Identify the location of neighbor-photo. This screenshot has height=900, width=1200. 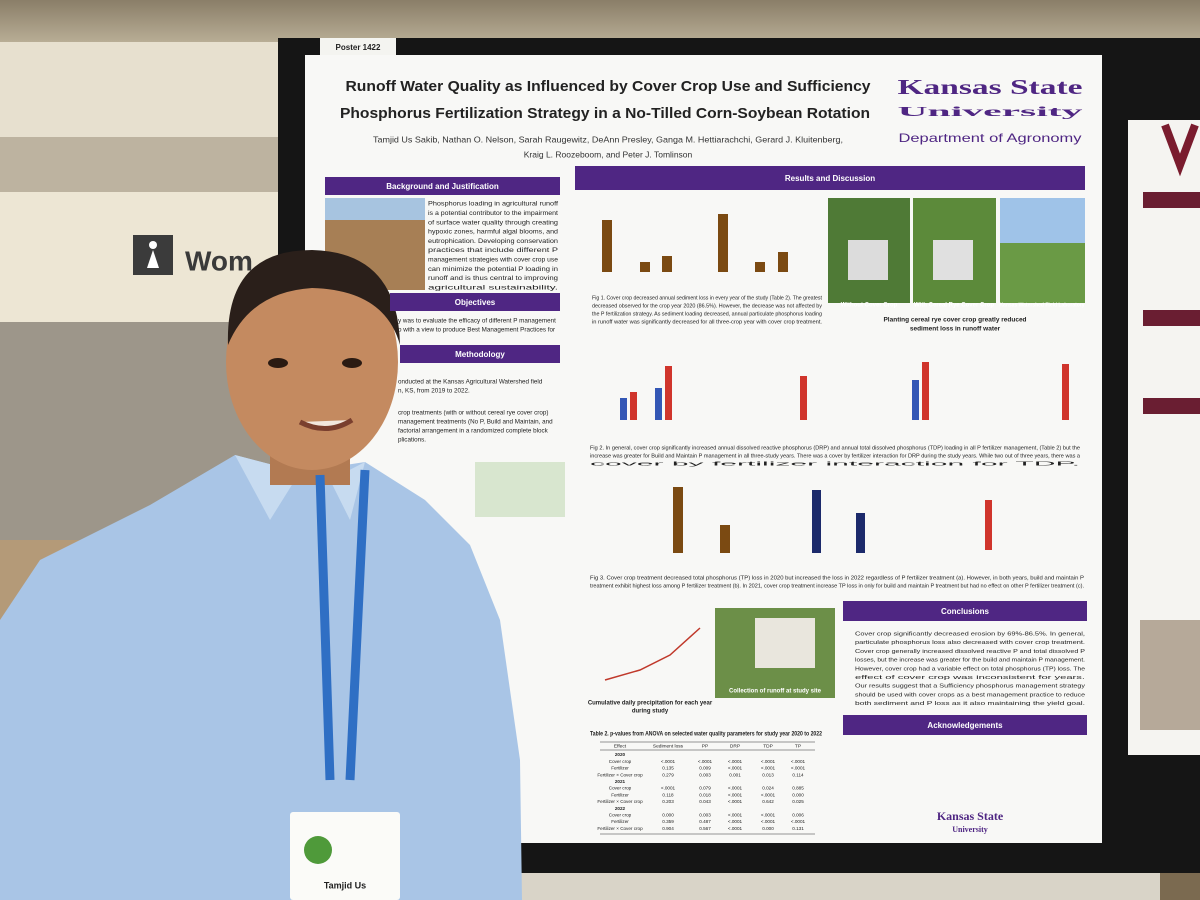
(1170, 675).